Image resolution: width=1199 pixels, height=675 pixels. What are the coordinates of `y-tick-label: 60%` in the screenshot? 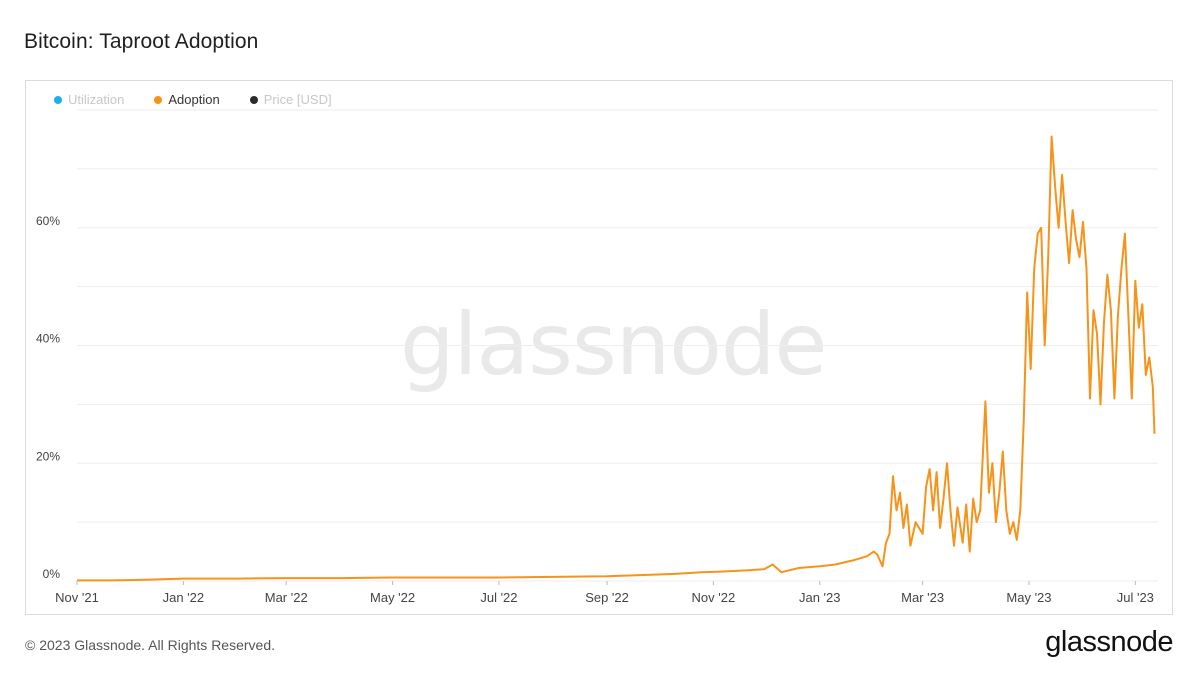 It's located at (48, 221).